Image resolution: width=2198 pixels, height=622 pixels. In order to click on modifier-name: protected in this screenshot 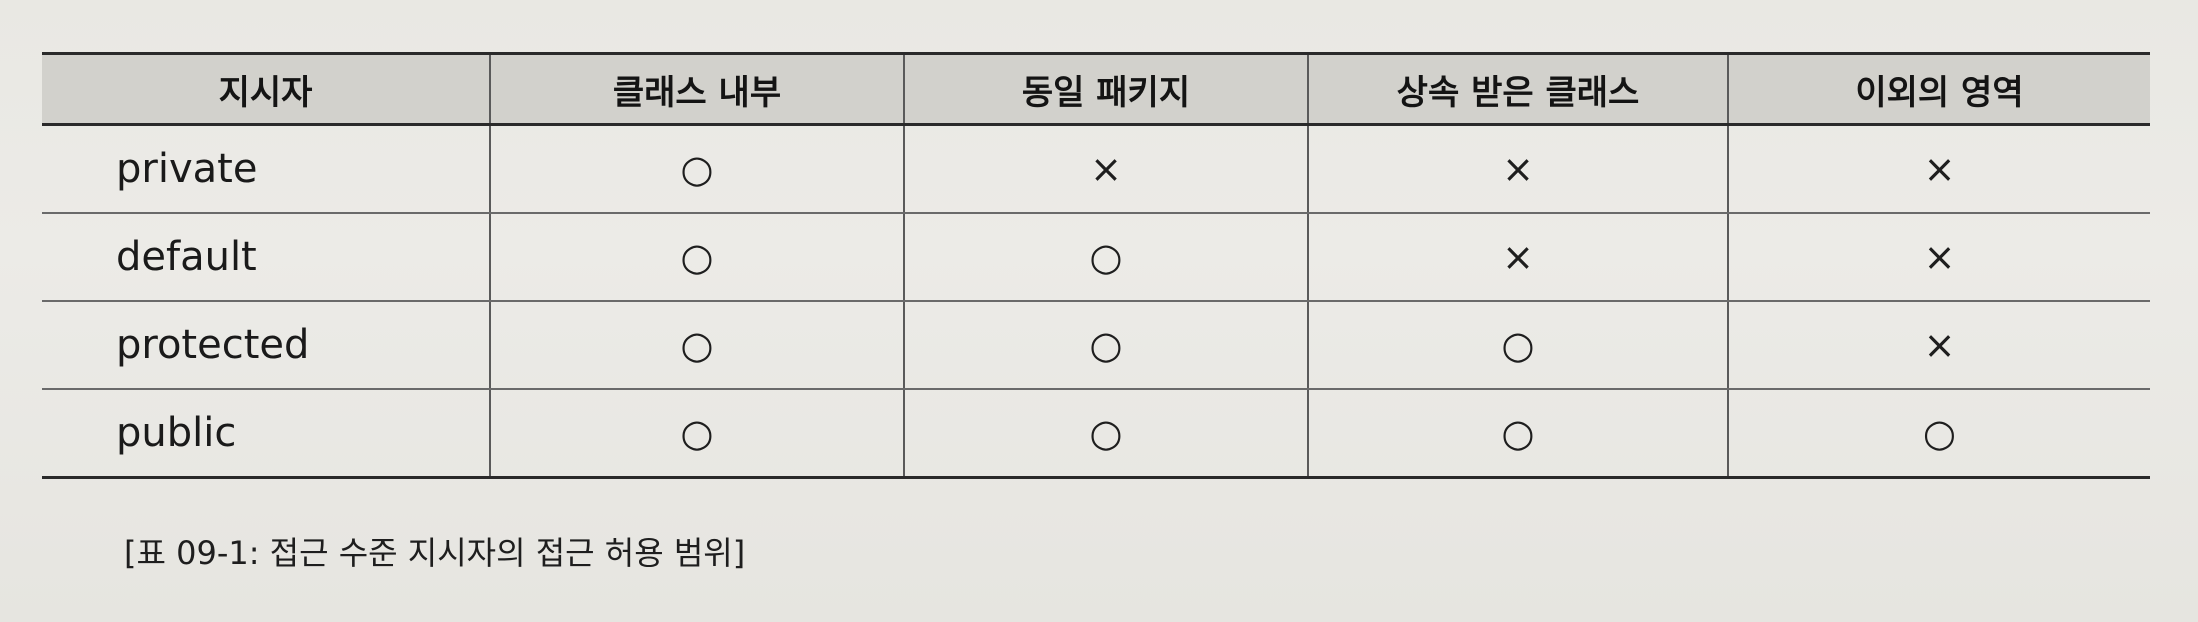, I will do `click(266, 345)`.